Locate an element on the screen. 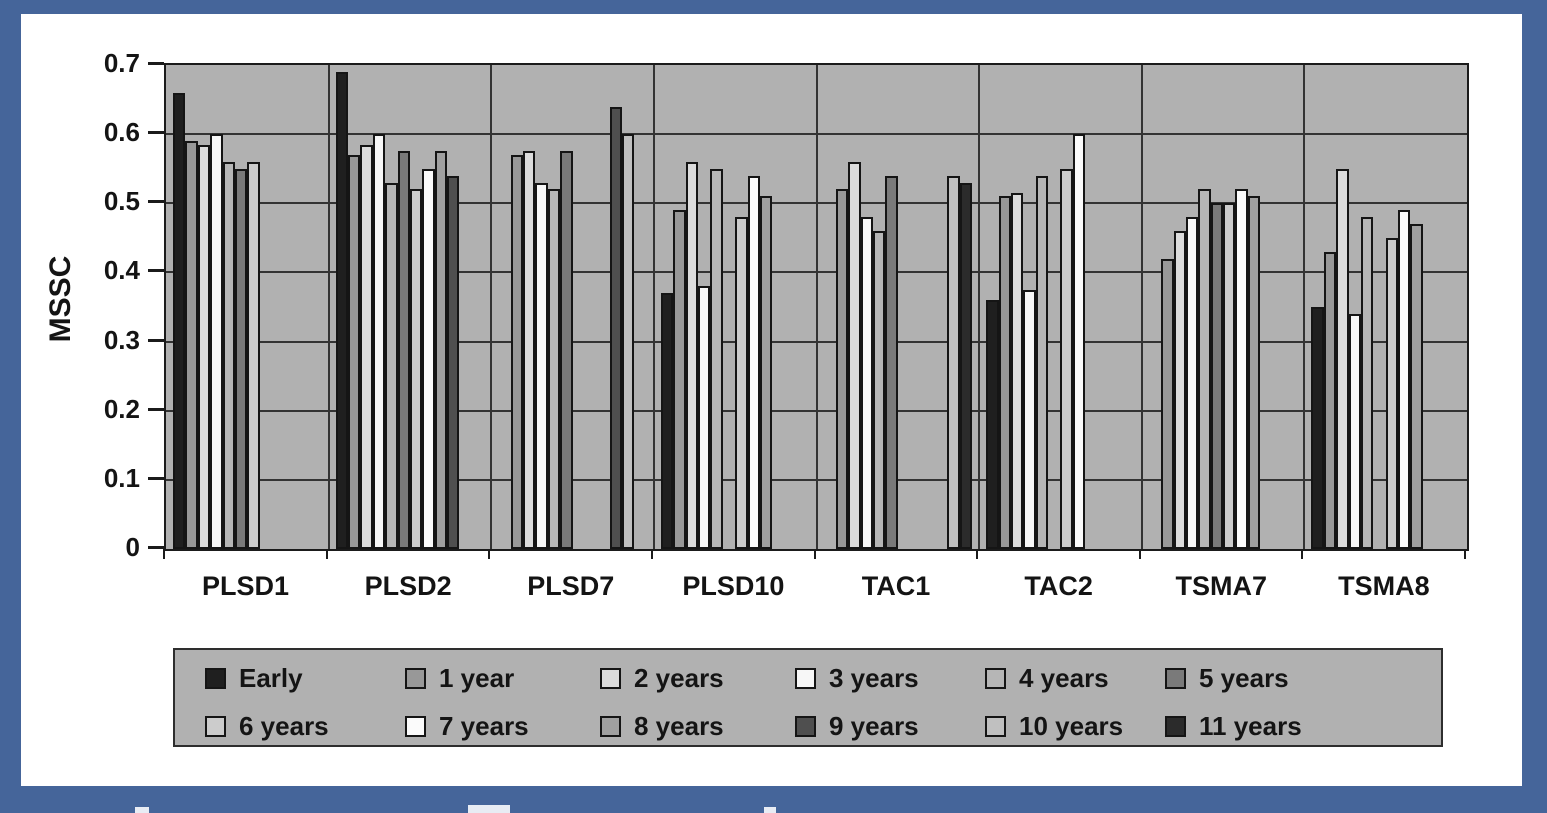 The height and width of the screenshot is (813, 1547). bar-TSMA7-8-years is located at coordinates (1254, 372).